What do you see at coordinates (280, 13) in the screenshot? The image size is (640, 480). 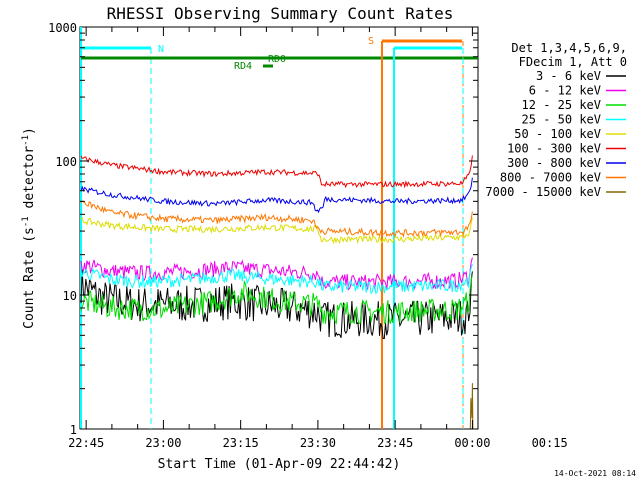 I see `chart-title: RHESSI Observing Summary Count Rates` at bounding box center [280, 13].